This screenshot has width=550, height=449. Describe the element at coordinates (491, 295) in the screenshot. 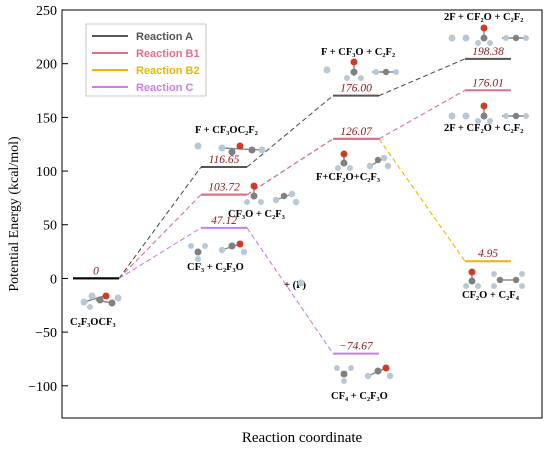

I see `annotation-b2-prod: CF₂O + C₂F₄` at that location.